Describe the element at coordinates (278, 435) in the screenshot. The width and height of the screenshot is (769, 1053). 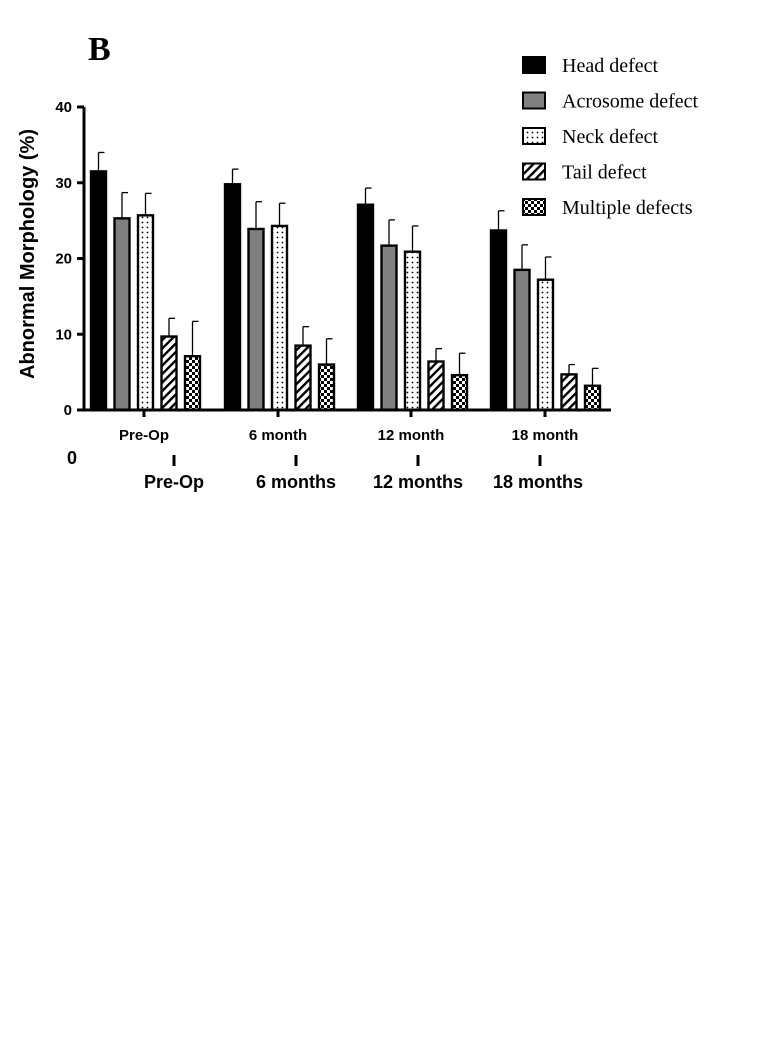
I see `x-category-label: 6 month` at that location.